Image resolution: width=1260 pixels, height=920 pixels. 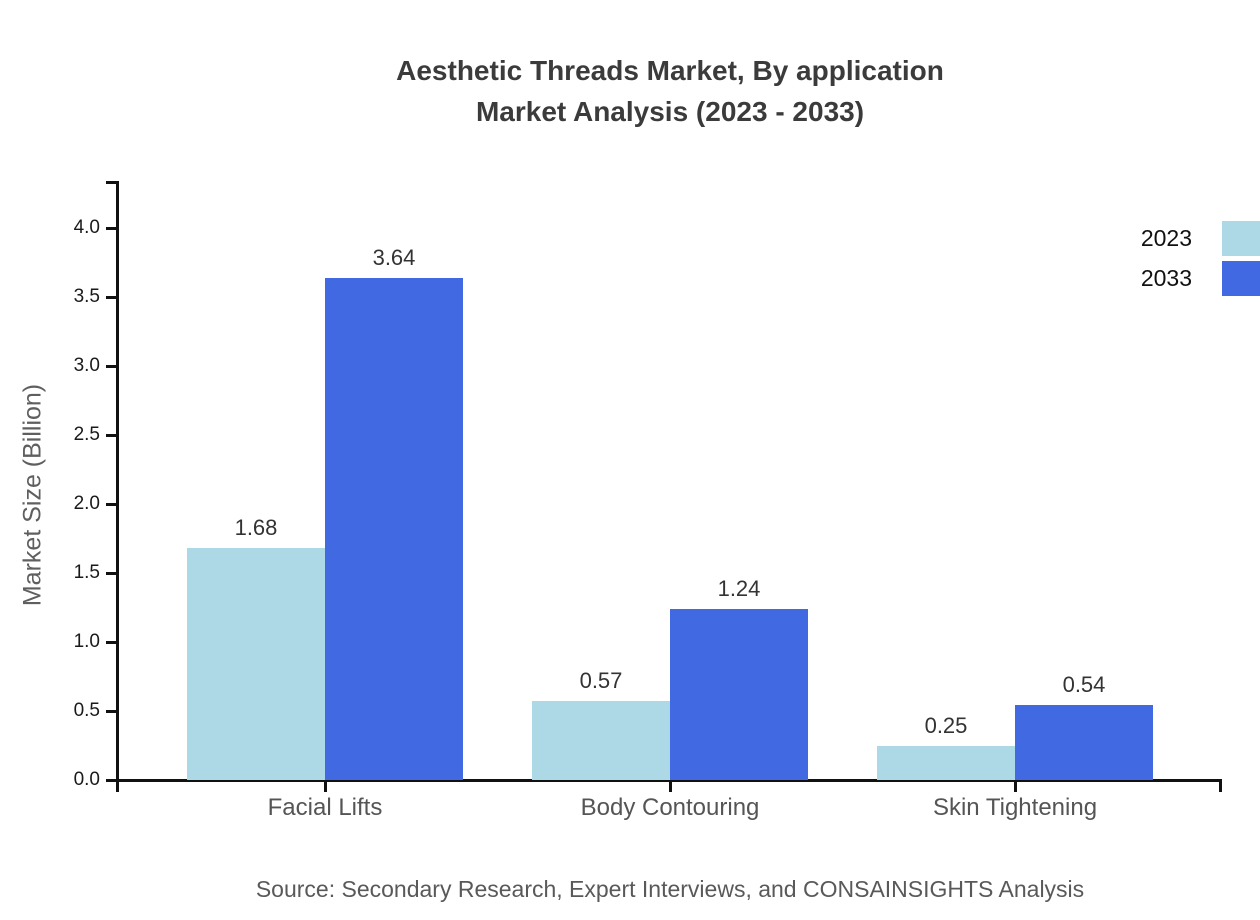 I want to click on bar-2023-facial-lifts, so click(x=256, y=664).